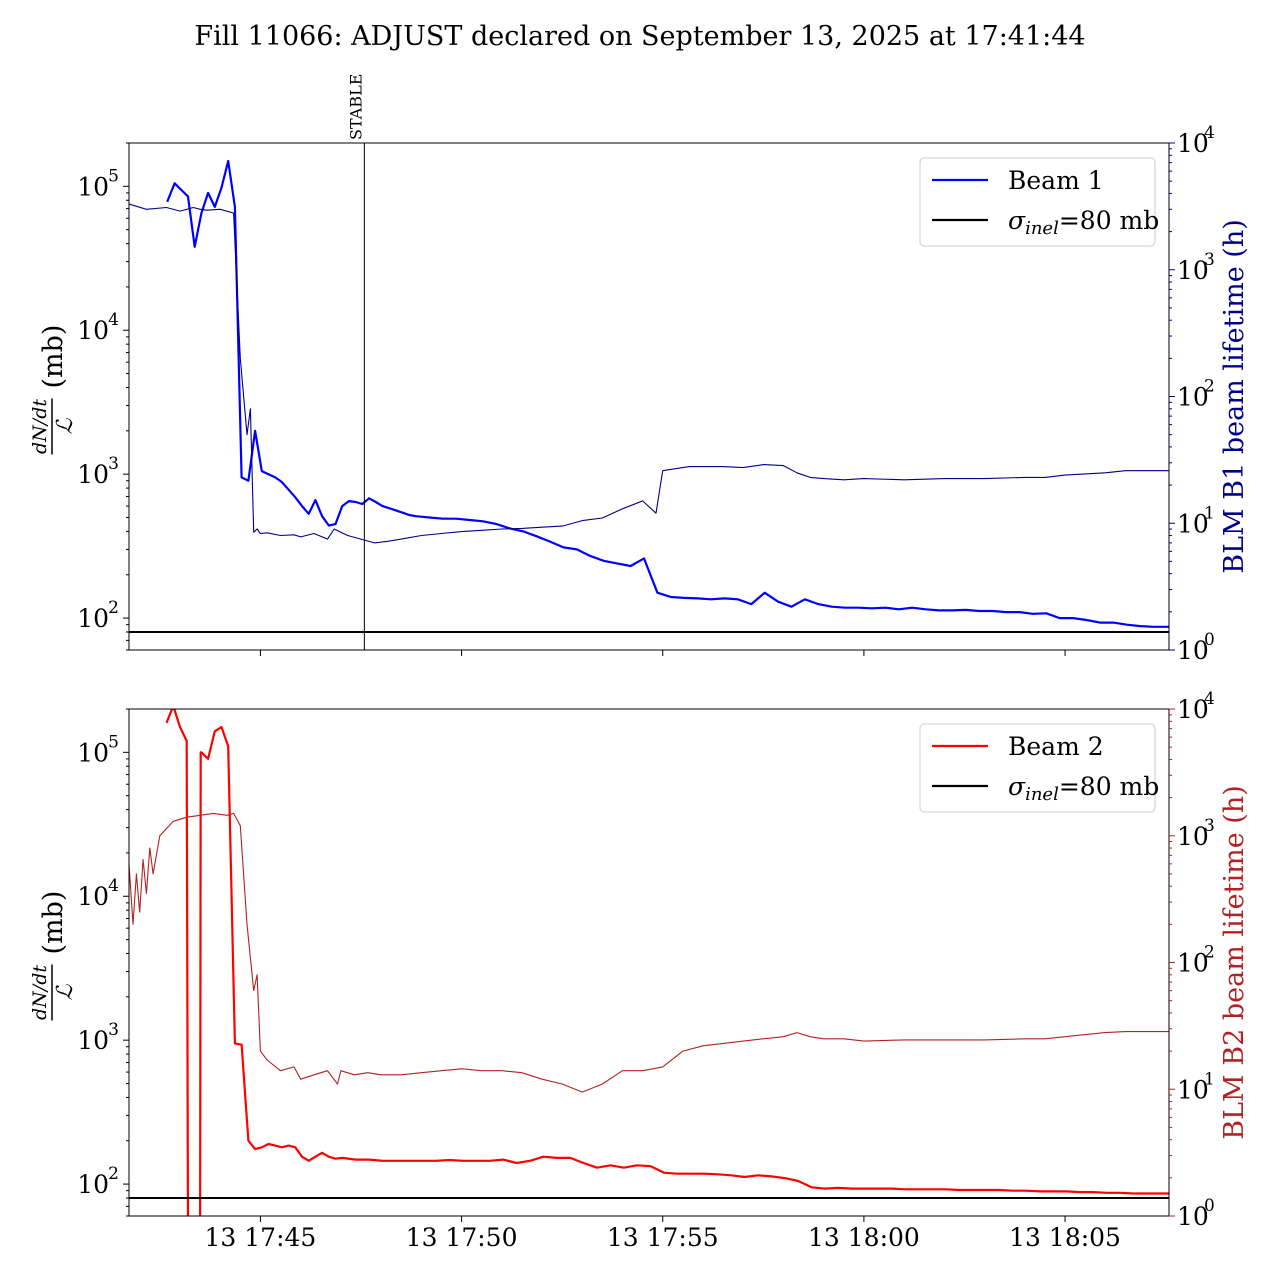  Describe the element at coordinates (1234, 962) in the screenshot. I see `right-axis-label: BLM B2 beam lifetime (h)` at that location.